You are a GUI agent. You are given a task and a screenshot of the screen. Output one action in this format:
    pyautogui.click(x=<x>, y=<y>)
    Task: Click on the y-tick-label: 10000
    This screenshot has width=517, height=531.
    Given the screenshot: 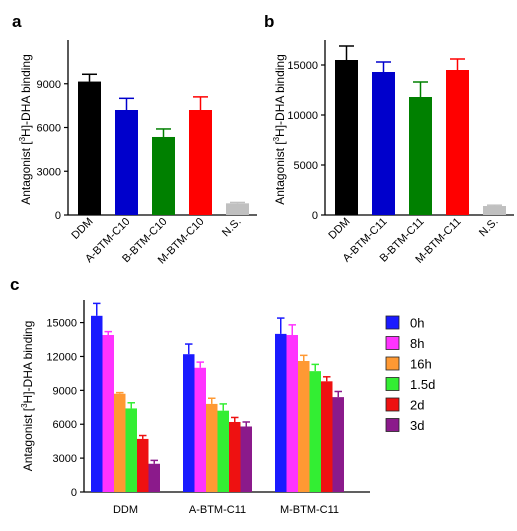 What is the action you would take?
    pyautogui.click(x=302, y=116)
    